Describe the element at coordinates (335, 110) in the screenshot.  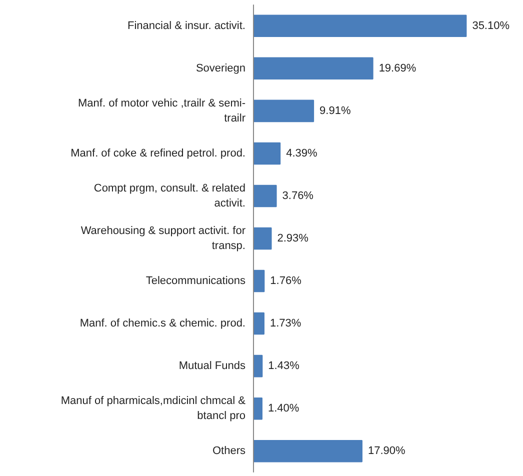
I see `data-label: 9.91%` at that location.